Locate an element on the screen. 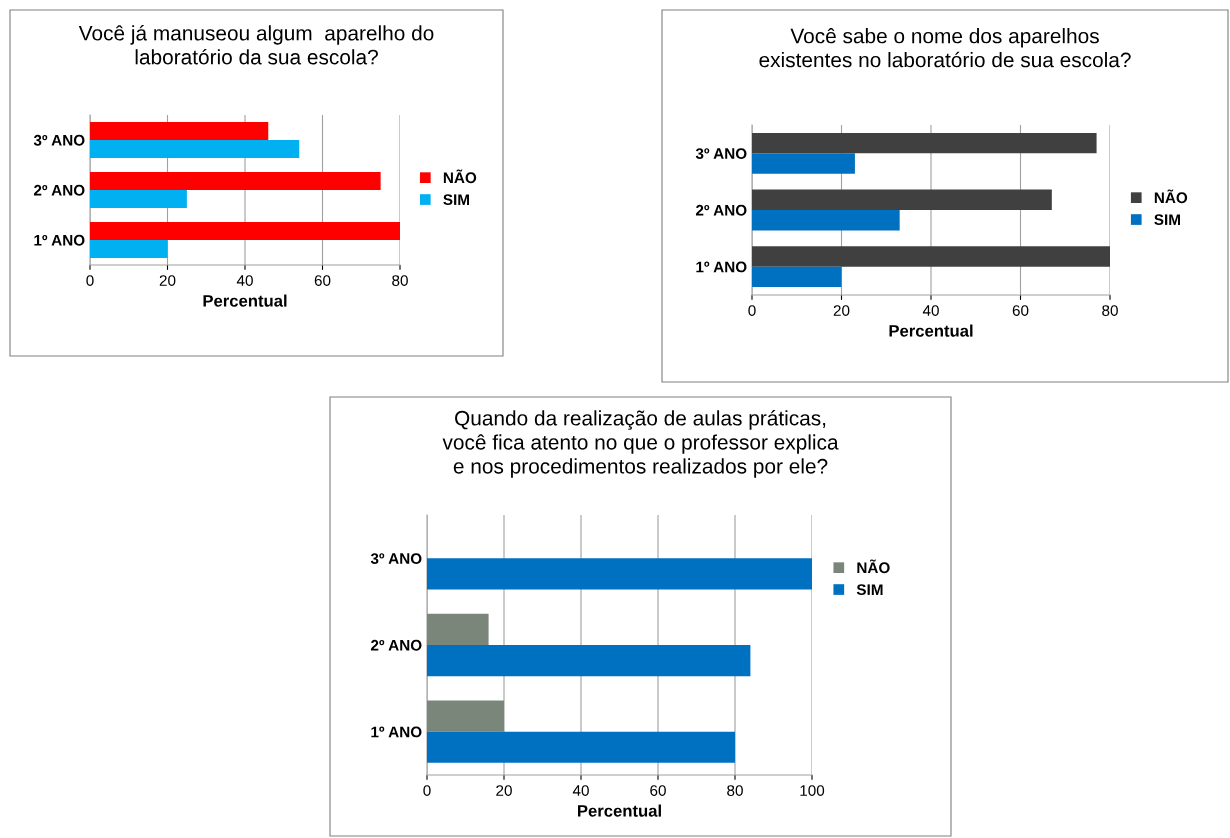 This screenshot has height=838, width=1230. chart-title: Você já manuseou algum aparelho do laboratório da sua escola? is located at coordinates (256, 45).